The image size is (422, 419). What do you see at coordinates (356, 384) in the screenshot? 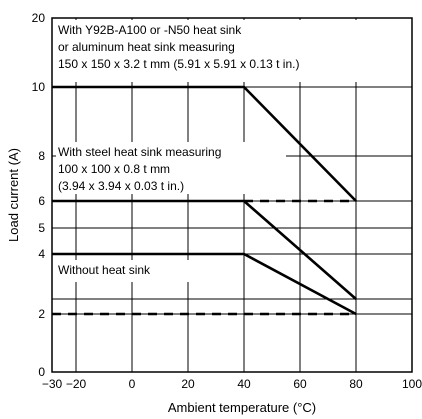
I see `x-tick-label: 80` at bounding box center [356, 384].